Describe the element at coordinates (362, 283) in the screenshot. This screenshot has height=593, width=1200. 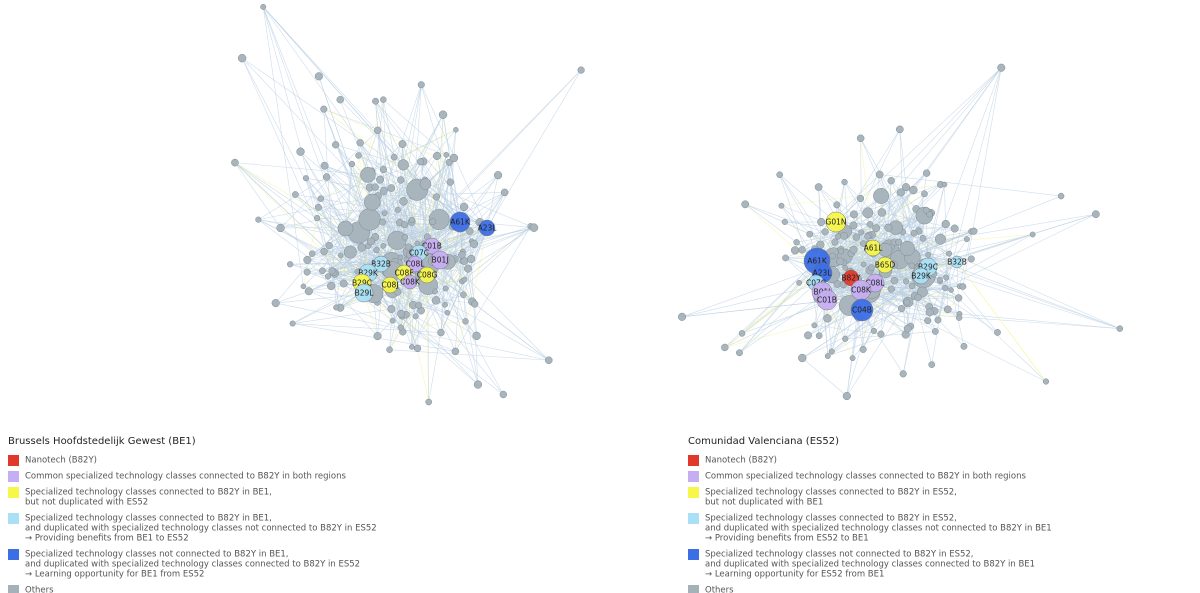
I see `node-label: B29C` at that location.